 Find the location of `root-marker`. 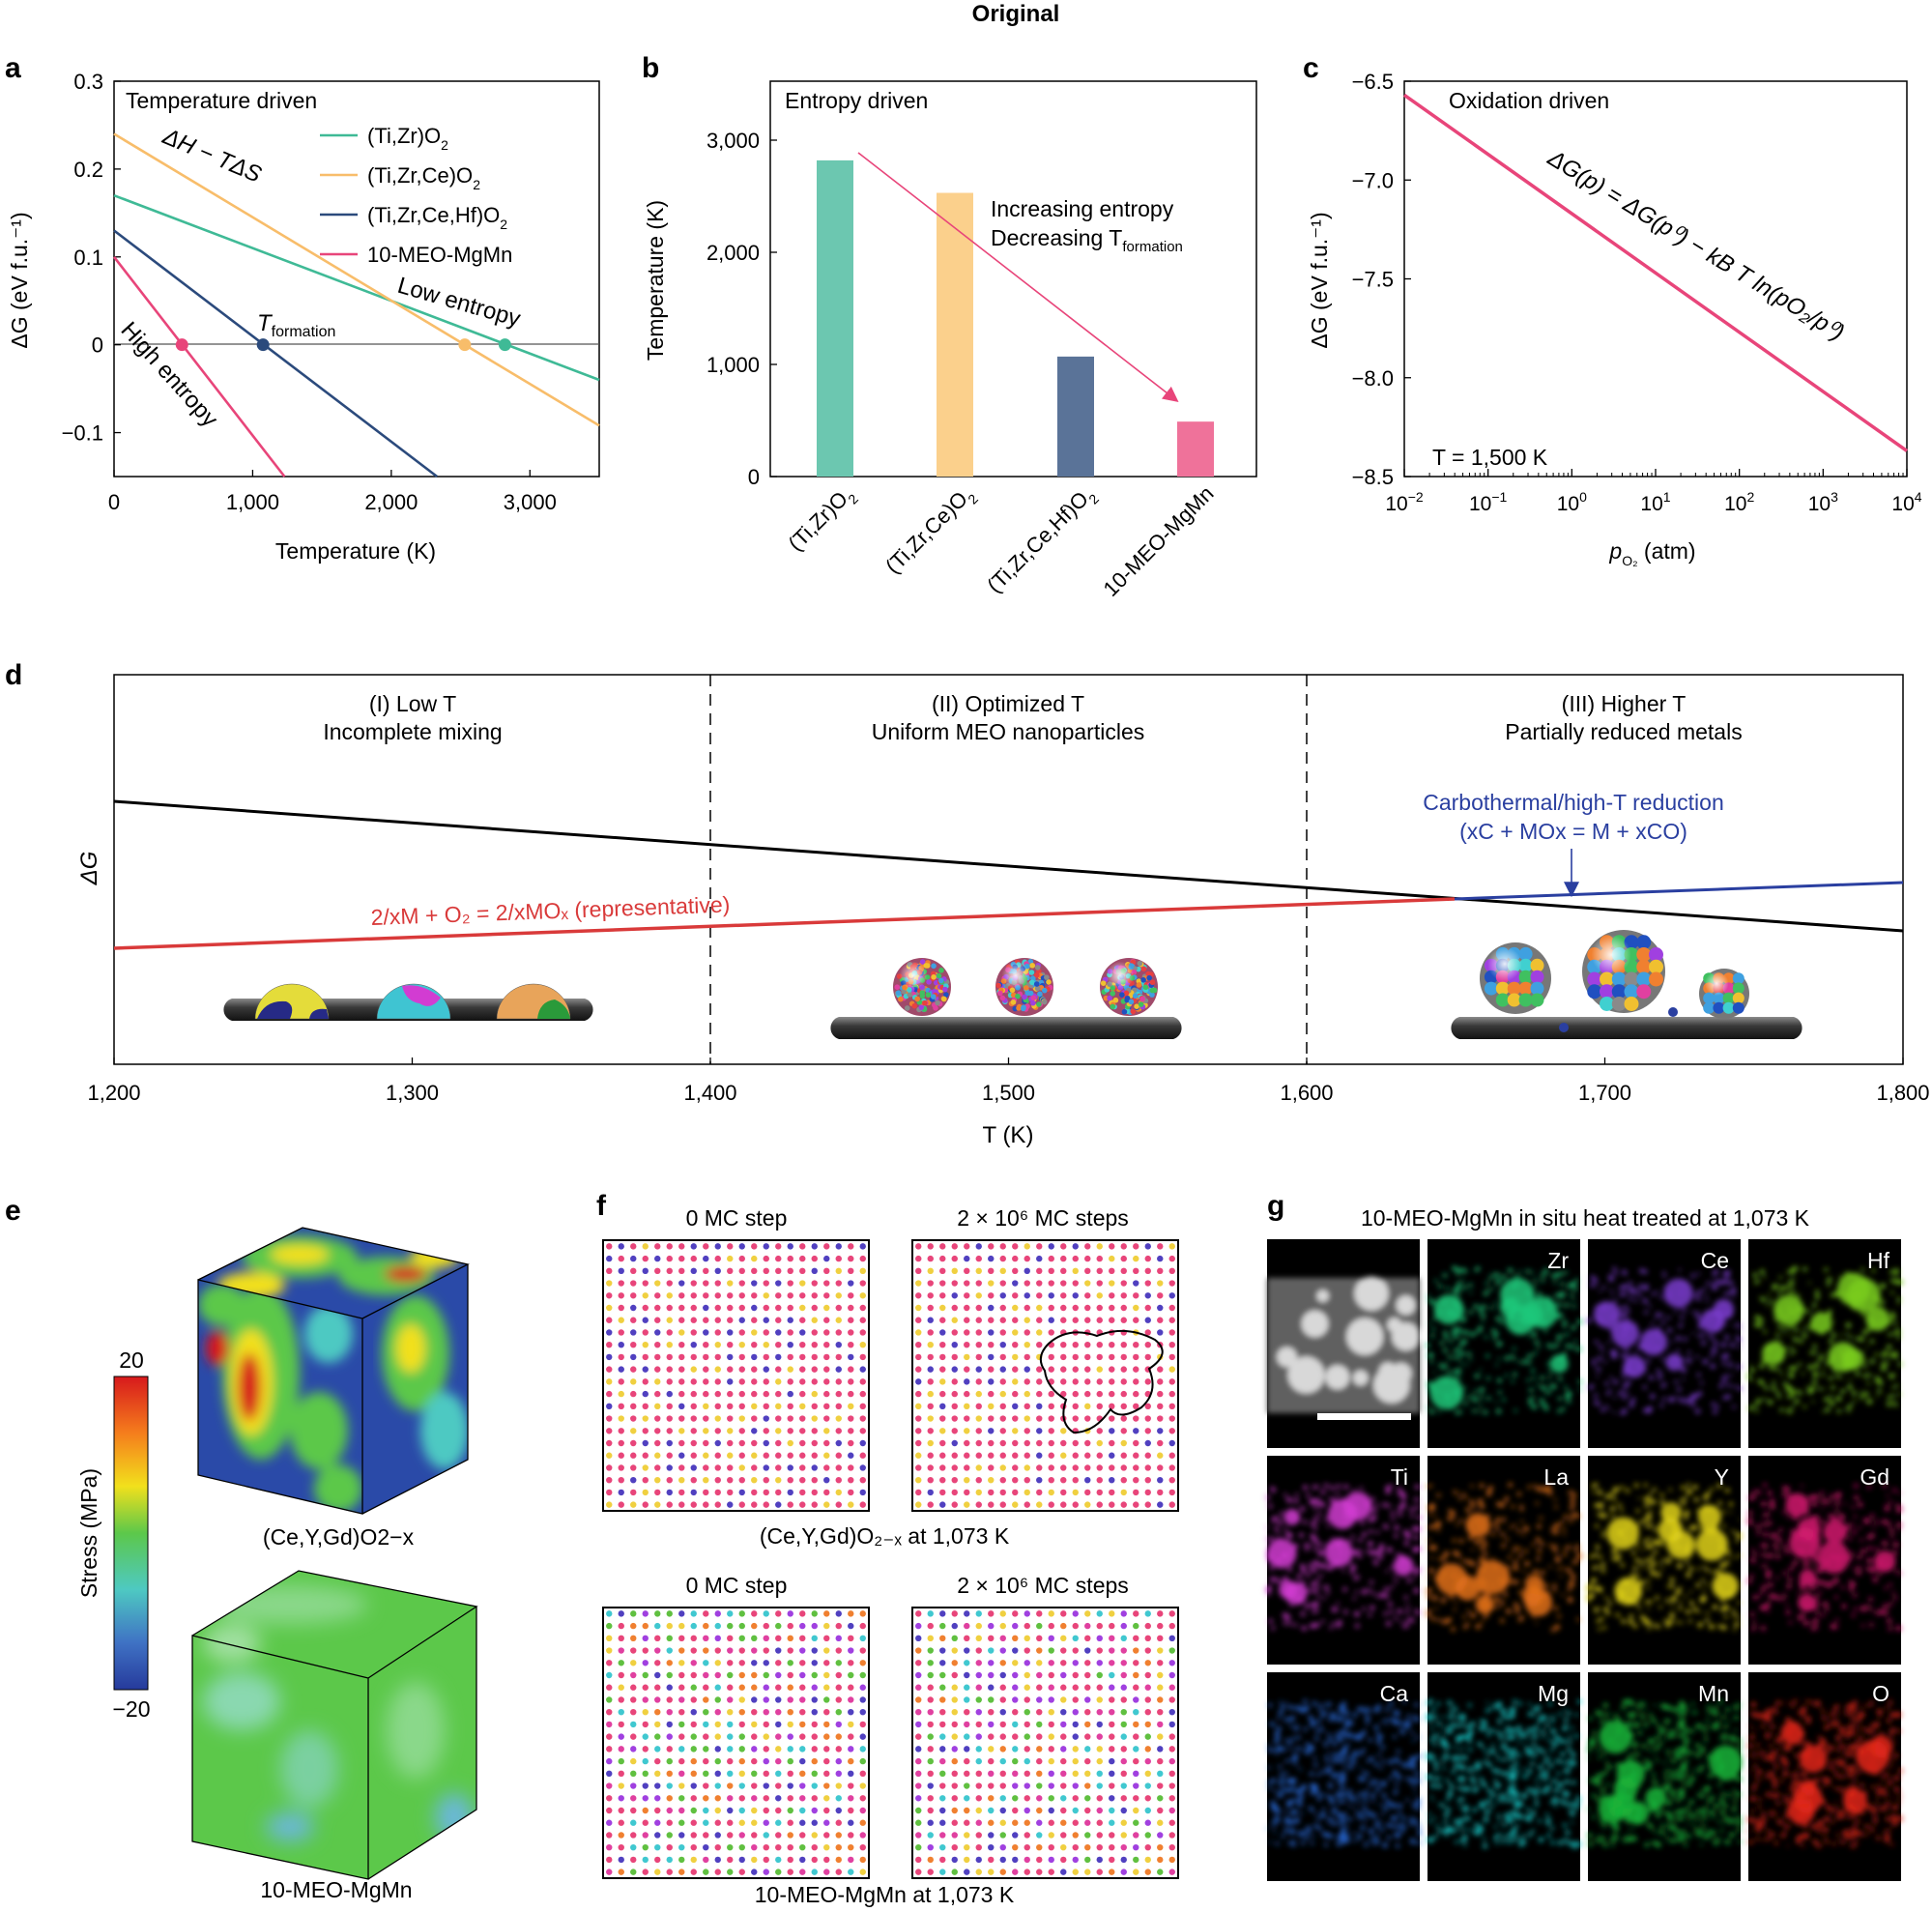

root-marker is located at coordinates (465, 345).